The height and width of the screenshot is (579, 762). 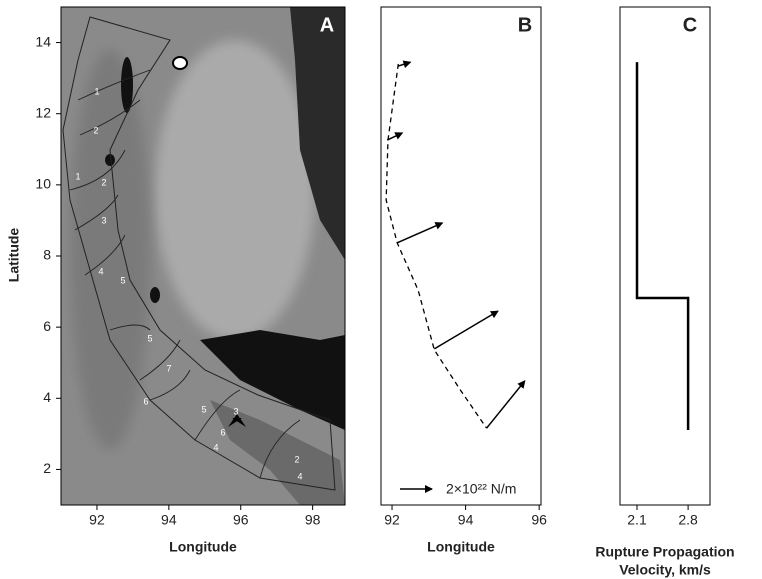 What do you see at coordinates (313, 520) in the screenshot?
I see `x-tick-label: 98` at bounding box center [313, 520].